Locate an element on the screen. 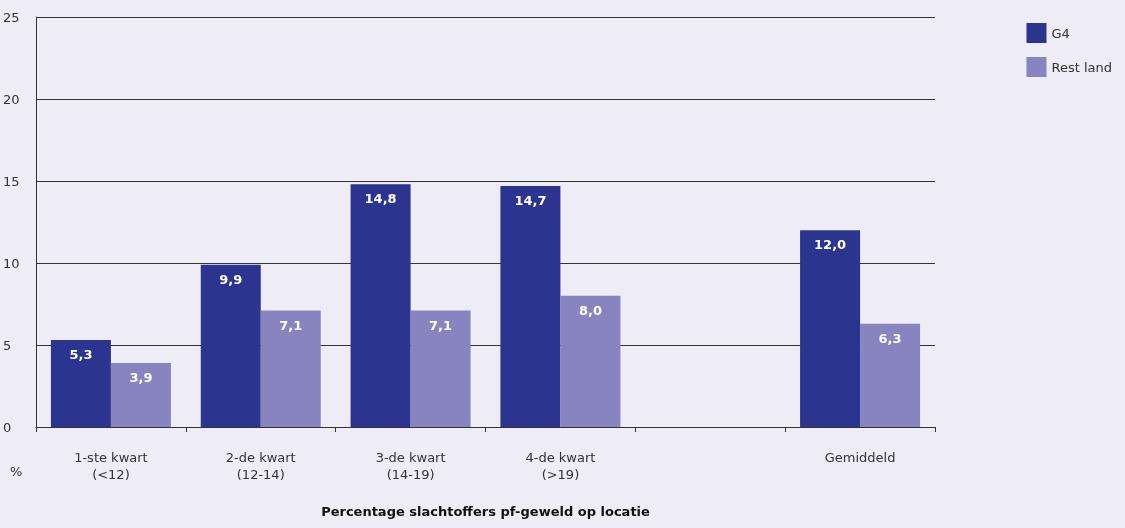 The width and height of the screenshot is (1125, 528). data-label: 14,8 is located at coordinates (380, 199).